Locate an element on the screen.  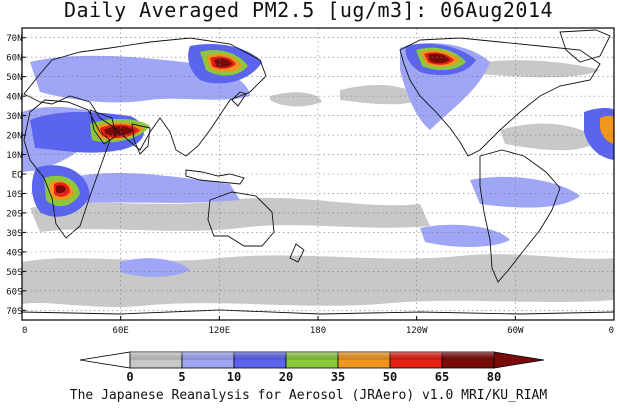
lat-tick-label: 60S is located at coordinates (14, 292).